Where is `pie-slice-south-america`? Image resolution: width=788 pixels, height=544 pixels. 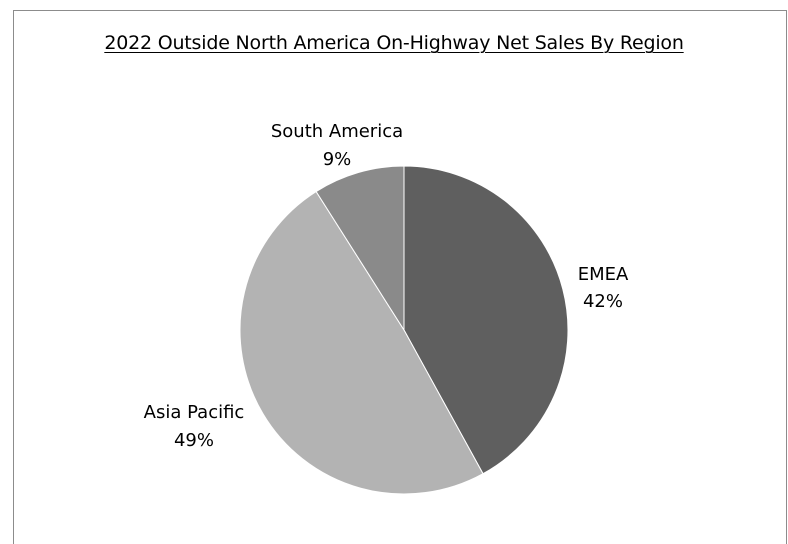
pie-slice-south-america is located at coordinates (360, 248).